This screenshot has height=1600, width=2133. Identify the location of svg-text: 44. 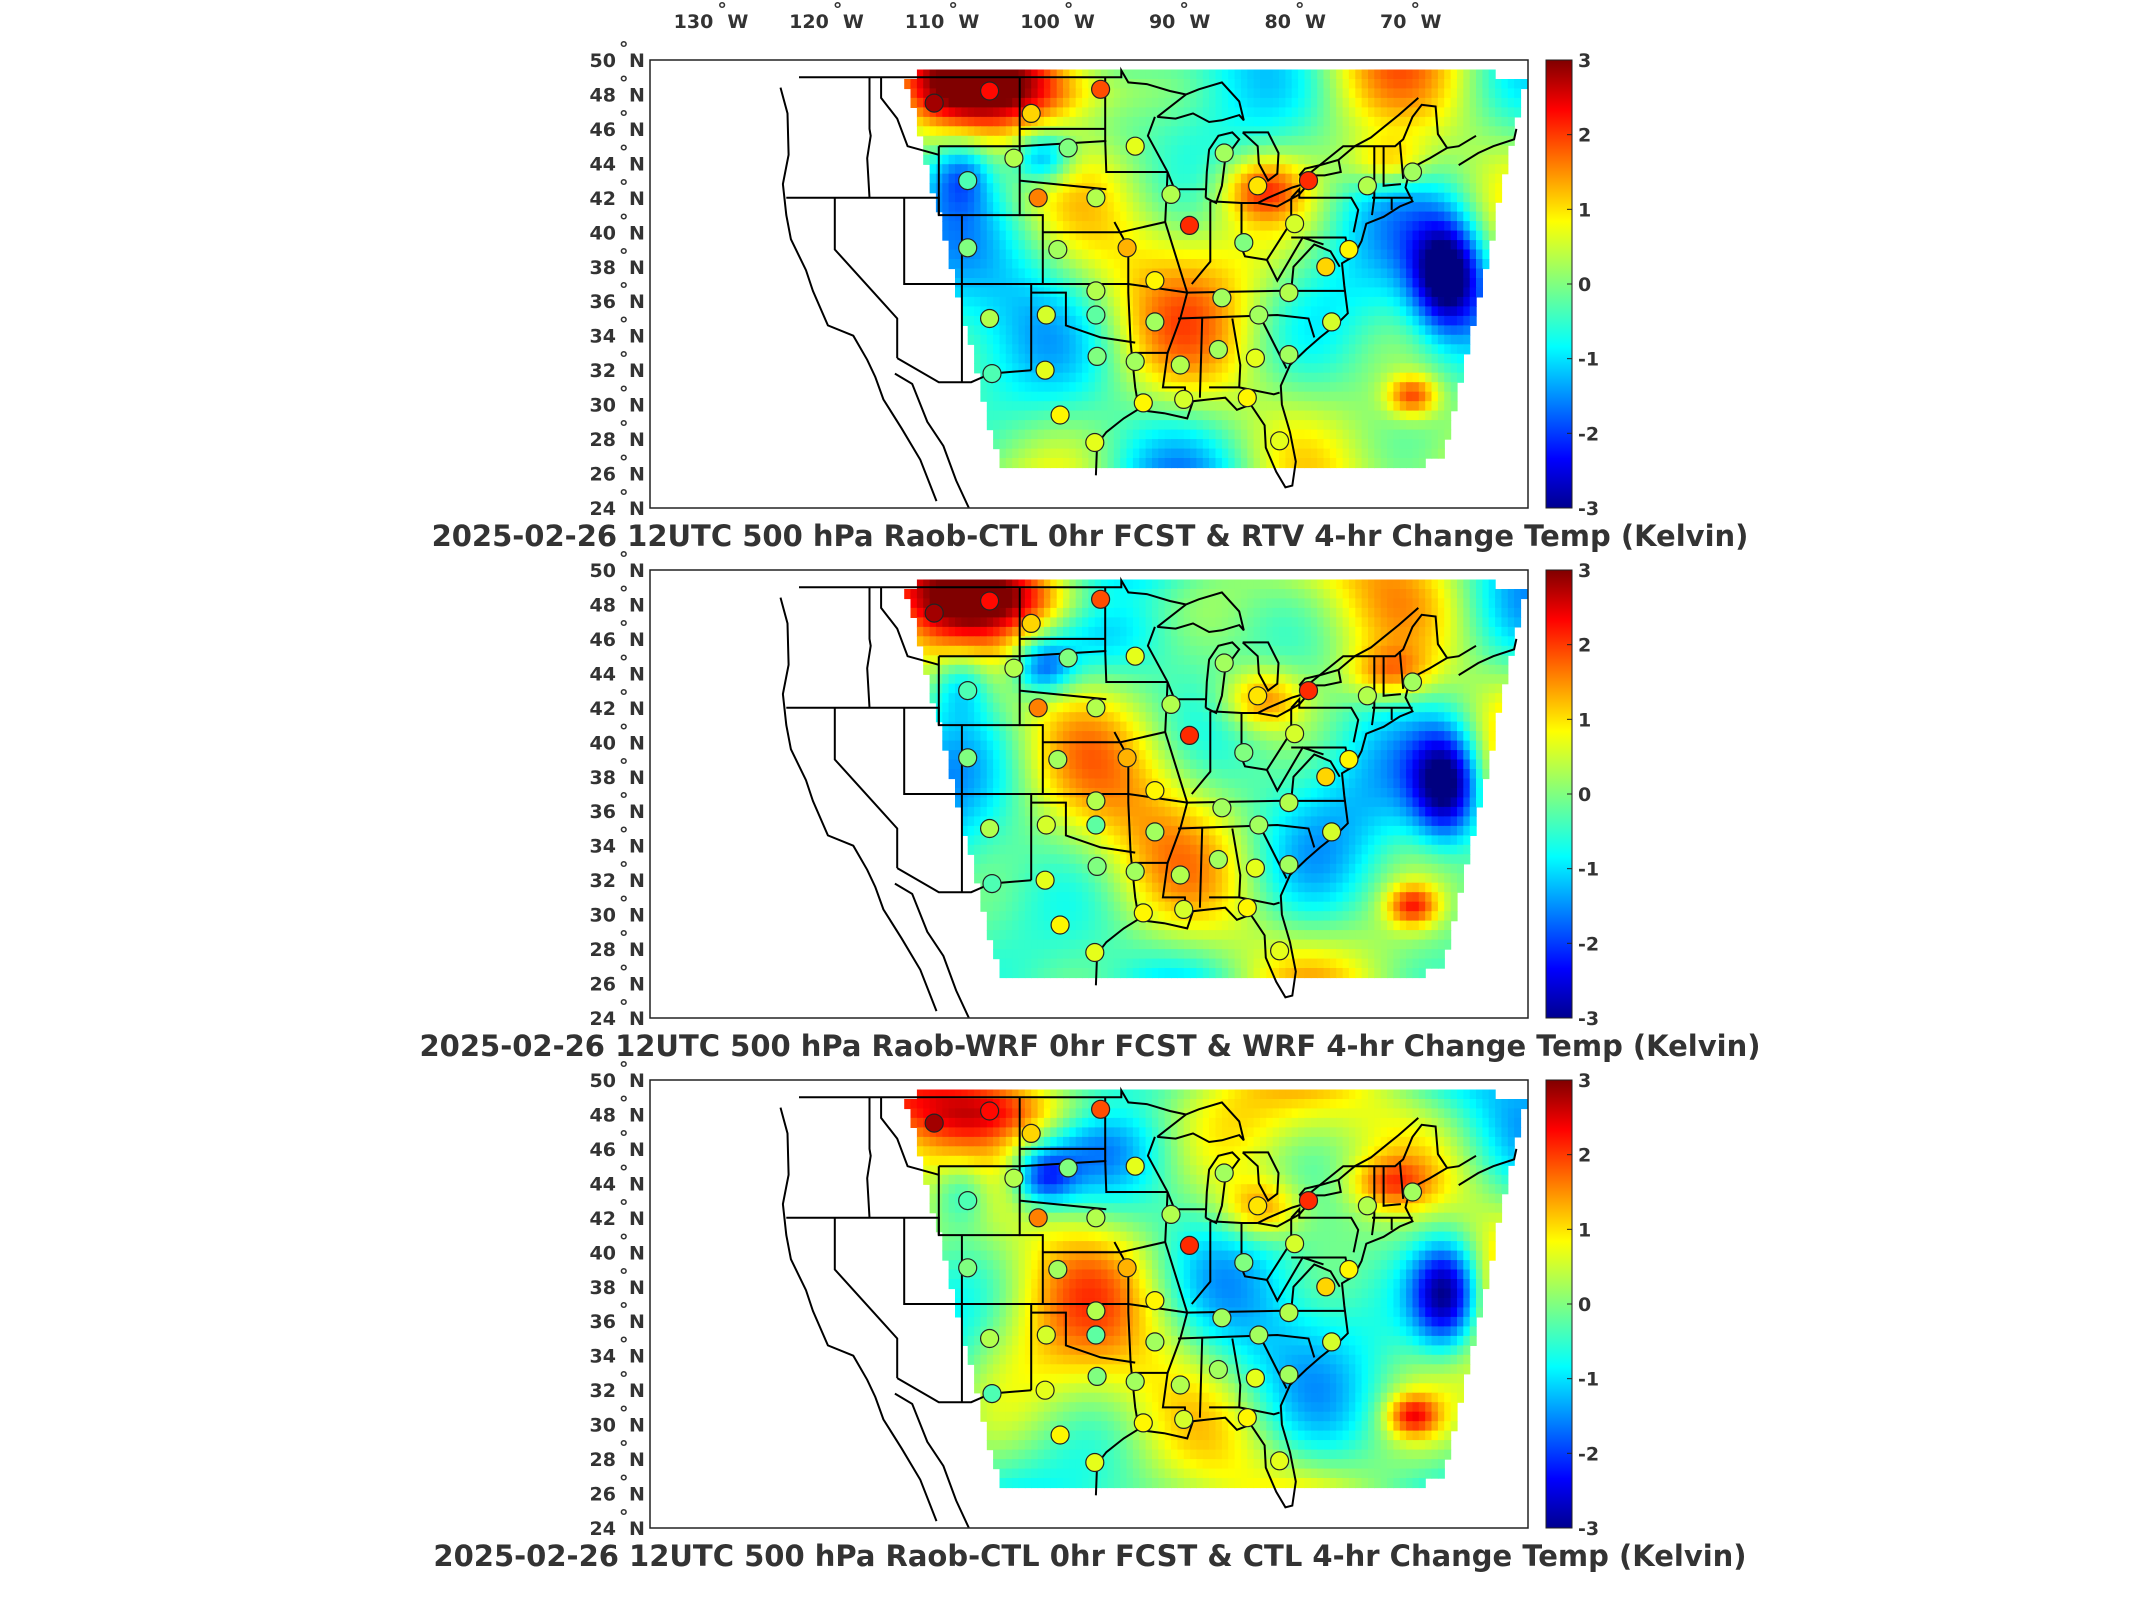
(603, 164).